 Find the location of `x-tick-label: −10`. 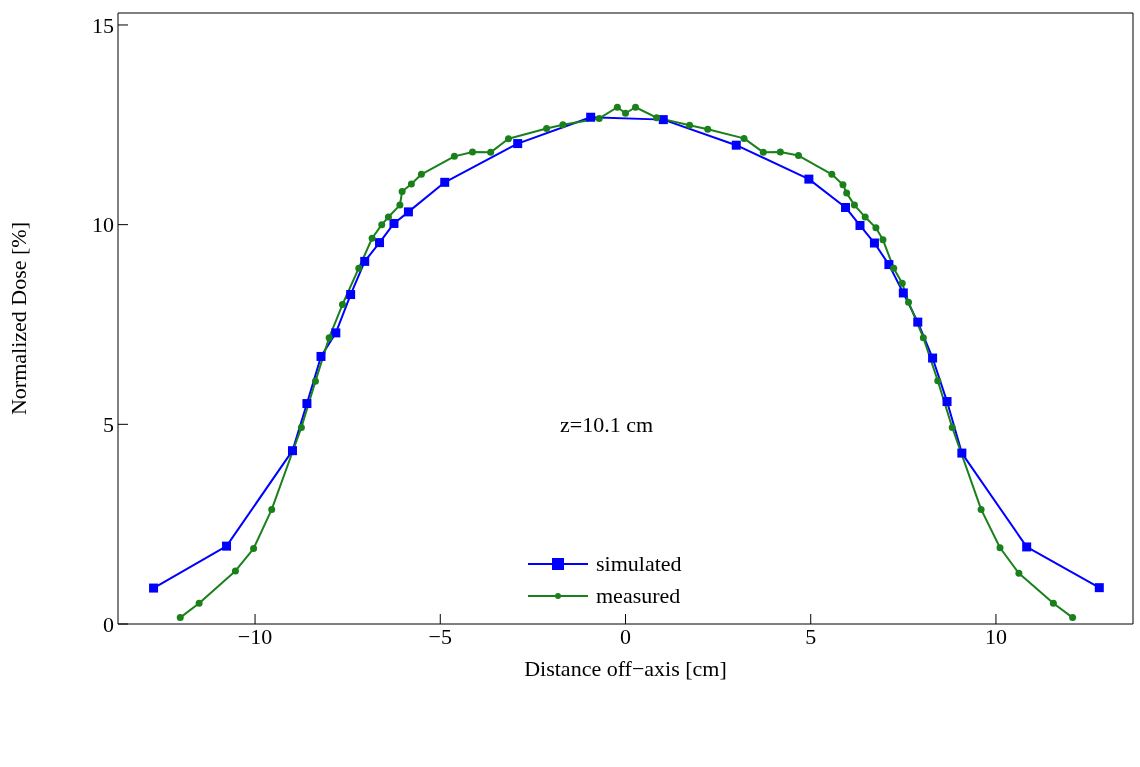

x-tick-label: −10 is located at coordinates (255, 636).